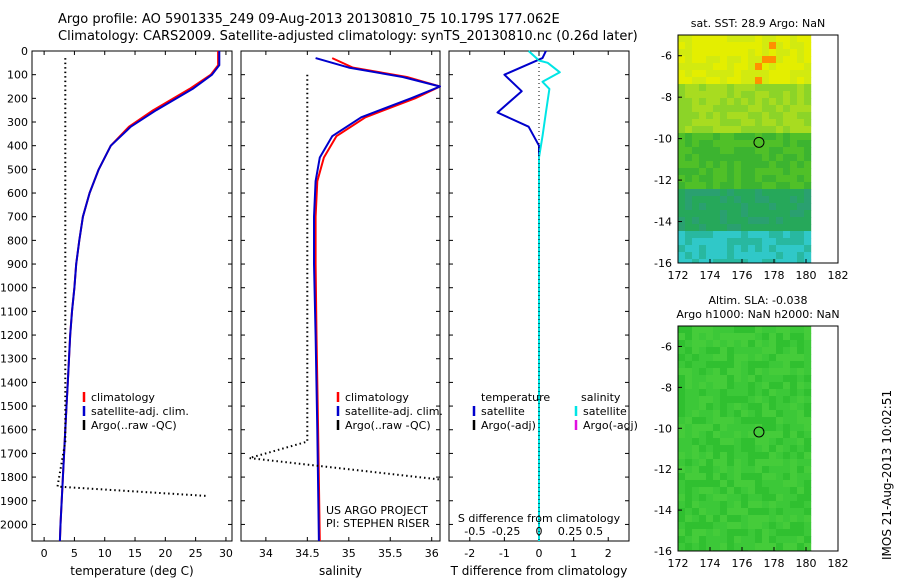 This screenshot has width=900, height=580. Describe the element at coordinates (539, 571) in the screenshot. I see `differences-xlabel: T difference from climatology` at that location.